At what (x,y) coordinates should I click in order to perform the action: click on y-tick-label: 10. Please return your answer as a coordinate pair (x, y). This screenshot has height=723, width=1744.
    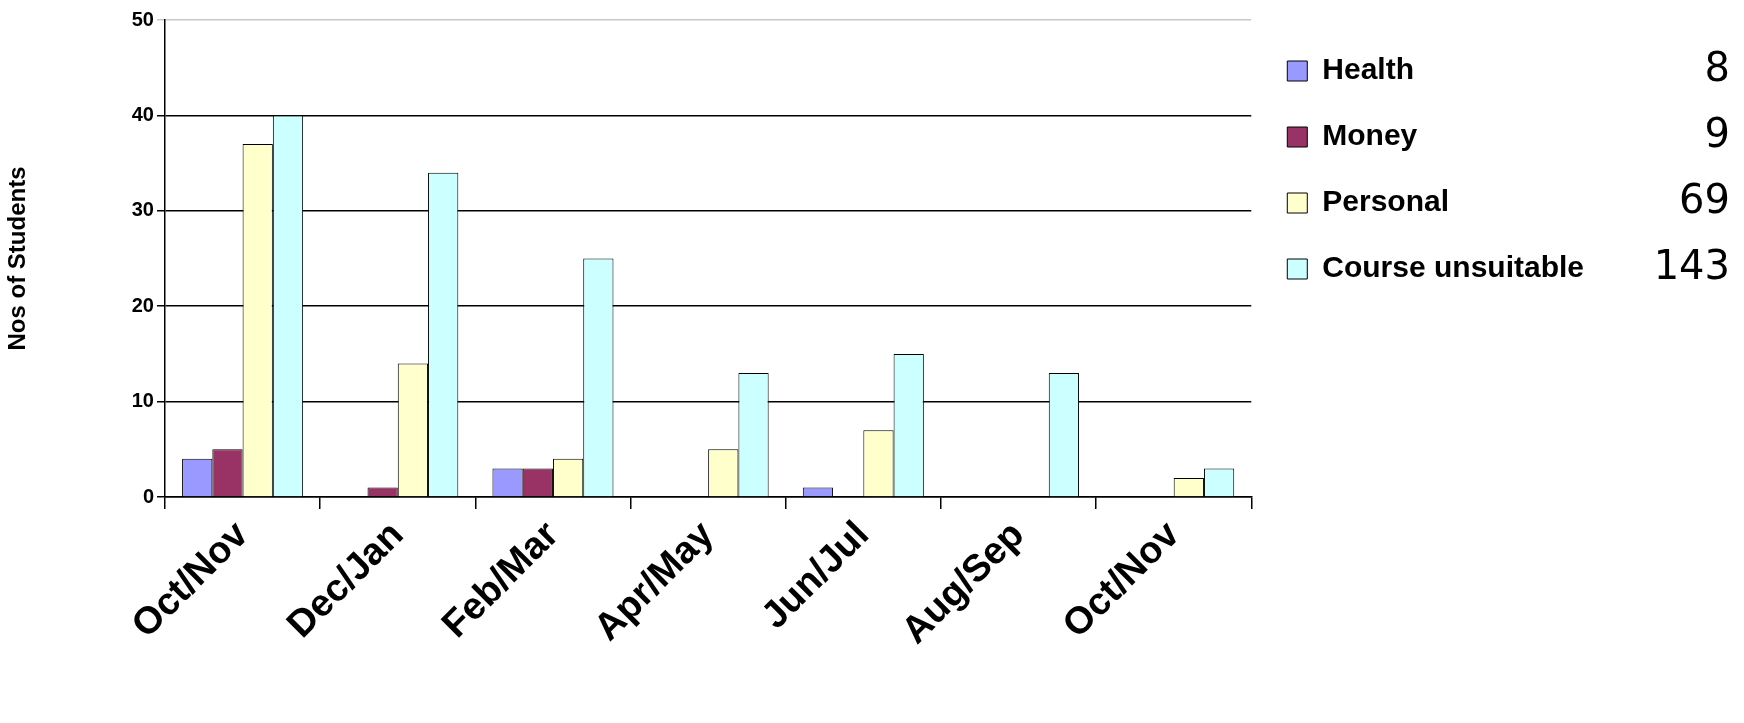
    Looking at the image, I should click on (142, 400).